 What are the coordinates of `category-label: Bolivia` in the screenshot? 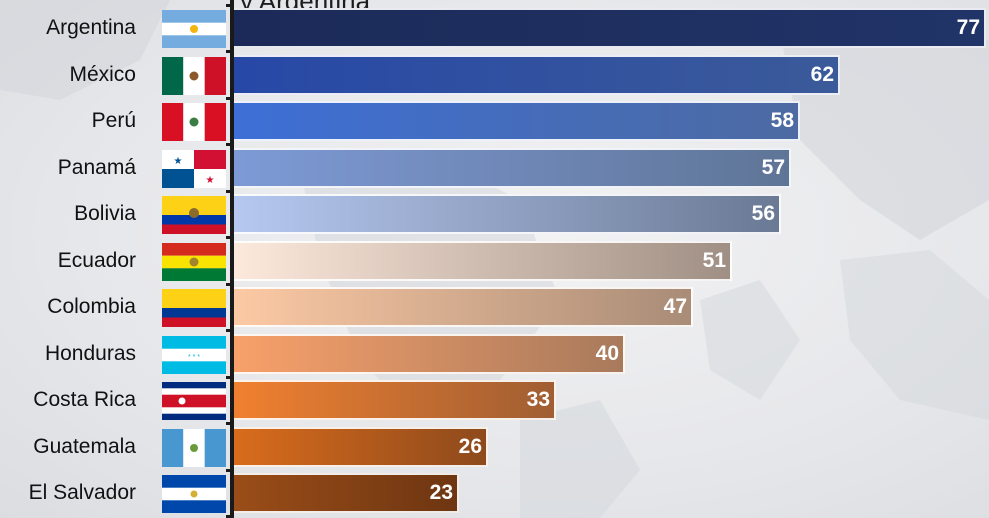 It's located at (105, 213).